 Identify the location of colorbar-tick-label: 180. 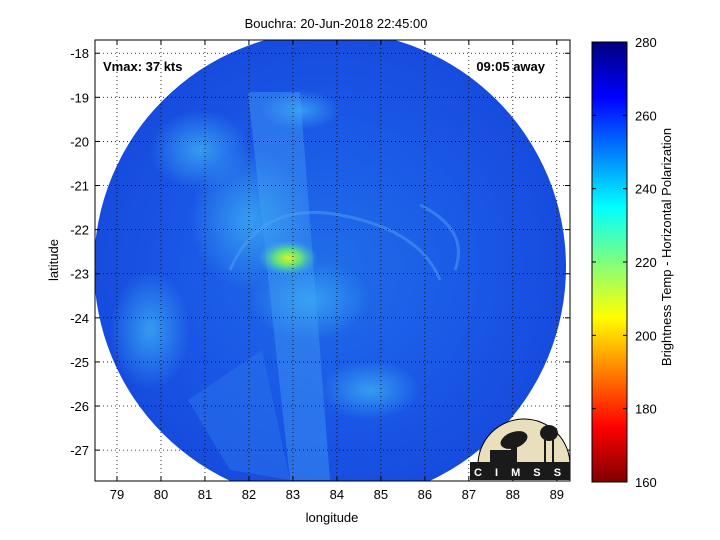
(646, 409).